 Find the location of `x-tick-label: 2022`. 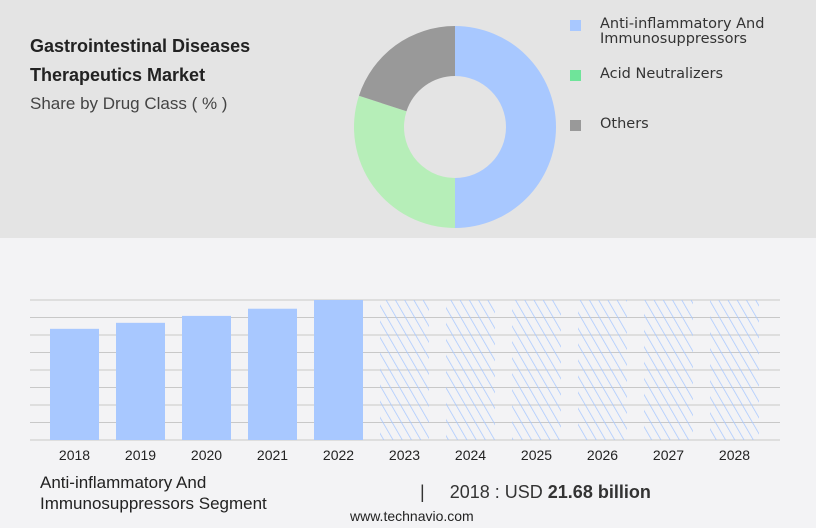

x-tick-label: 2022 is located at coordinates (338, 455).